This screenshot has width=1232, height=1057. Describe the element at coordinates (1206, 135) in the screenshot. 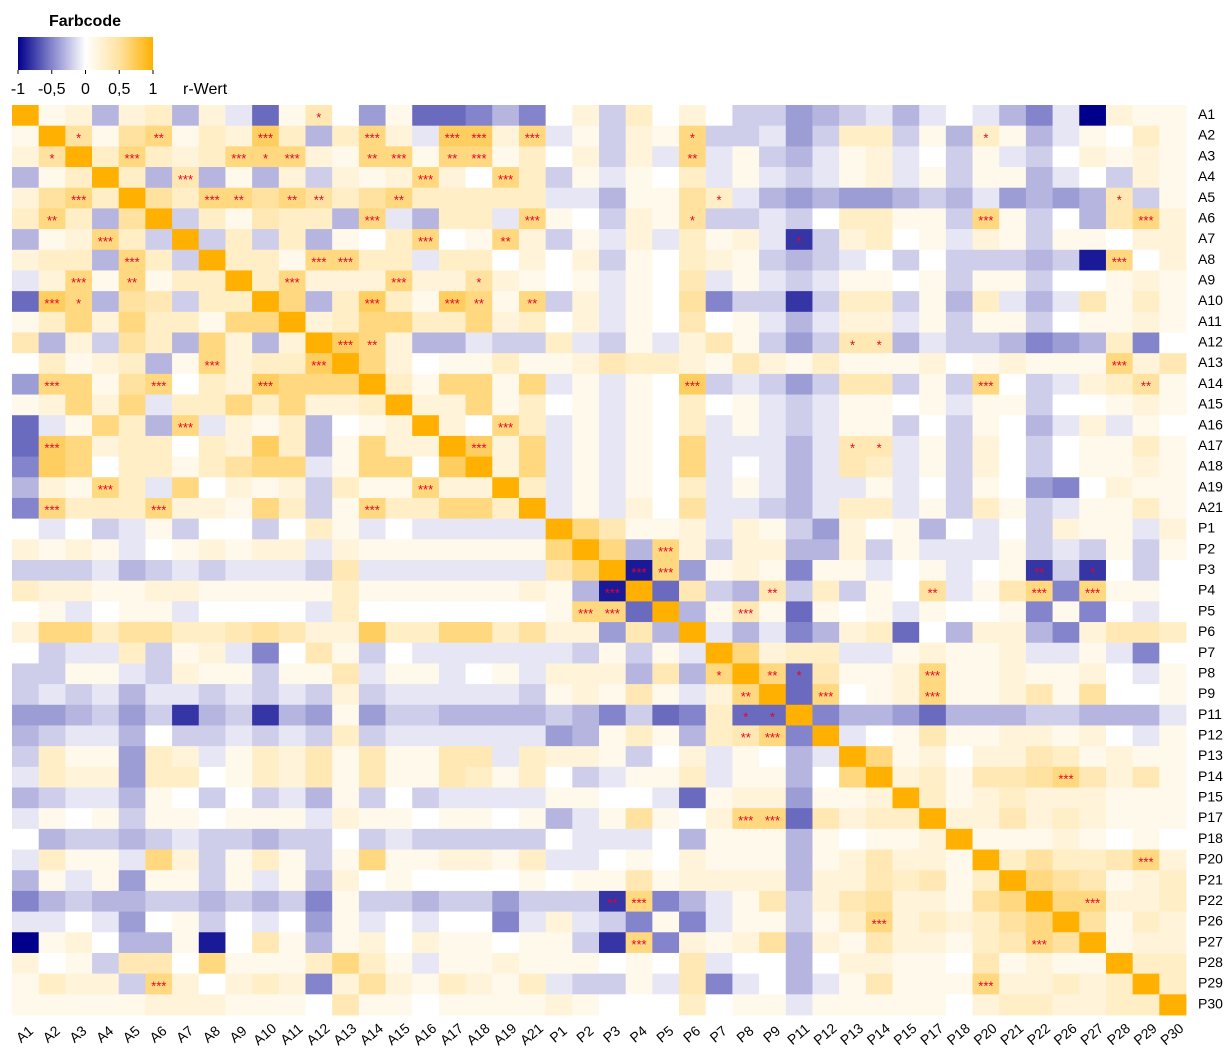

I see `row-label: A2` at that location.